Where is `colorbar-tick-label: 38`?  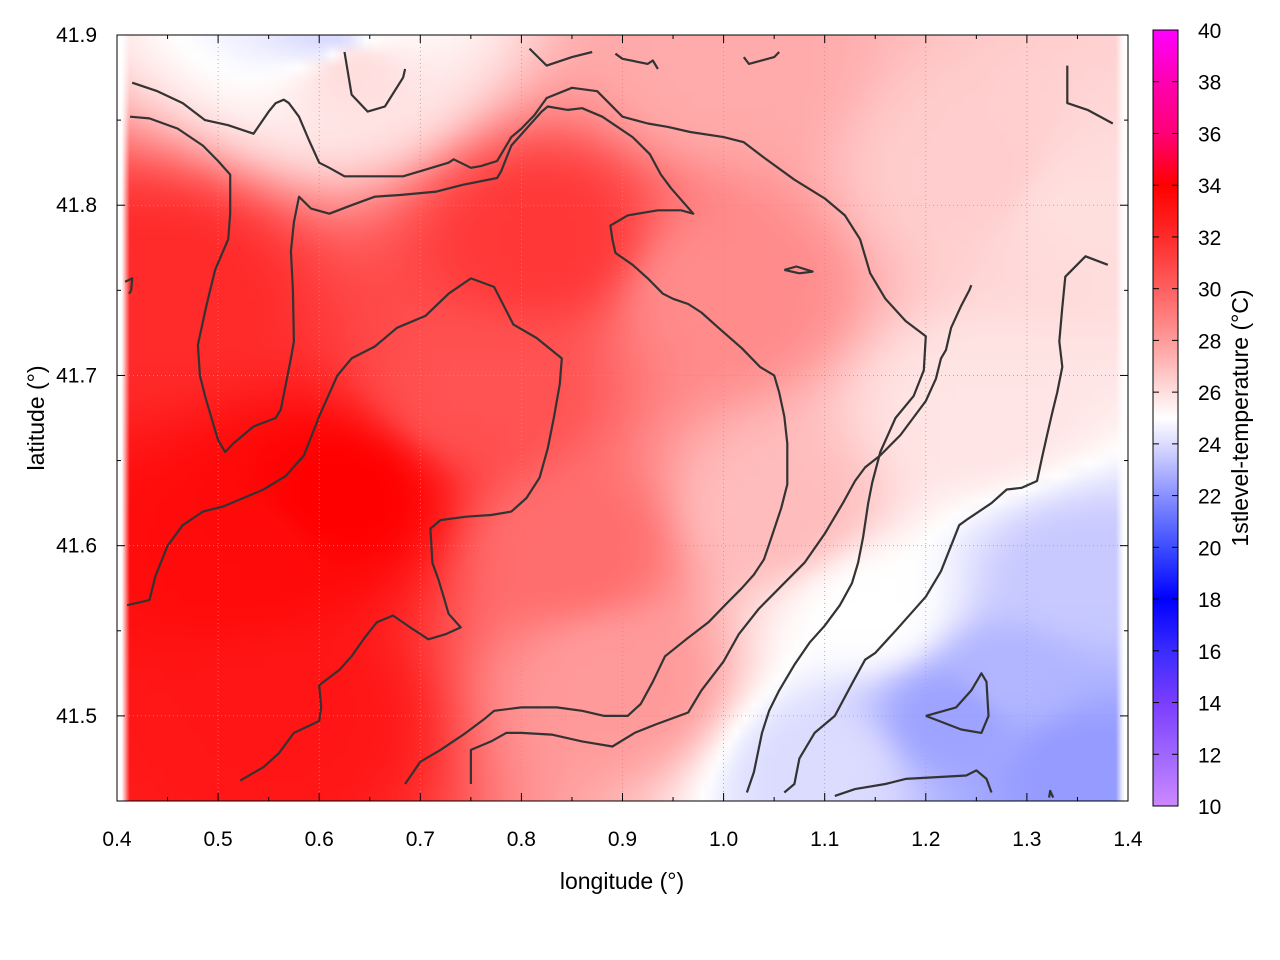 colorbar-tick-label: 38 is located at coordinates (1209, 83).